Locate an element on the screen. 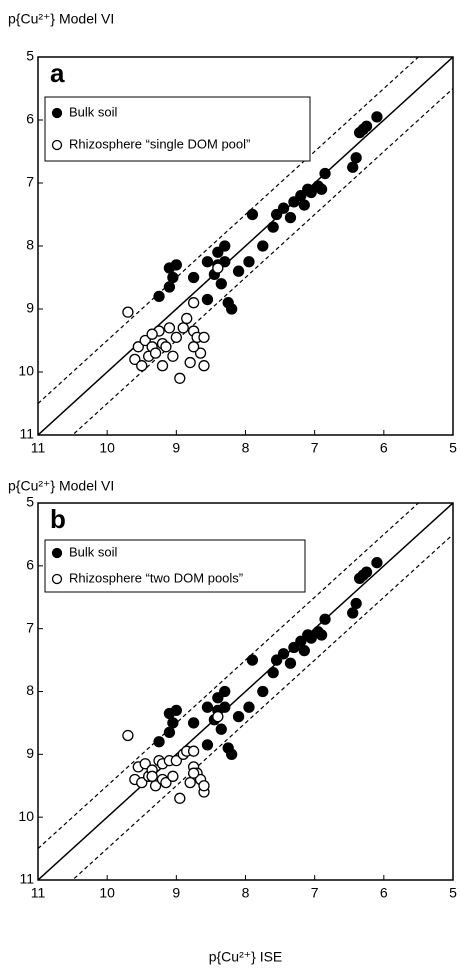  legend-label: Rhizosphere “two DOM pools” is located at coordinates (156, 577).